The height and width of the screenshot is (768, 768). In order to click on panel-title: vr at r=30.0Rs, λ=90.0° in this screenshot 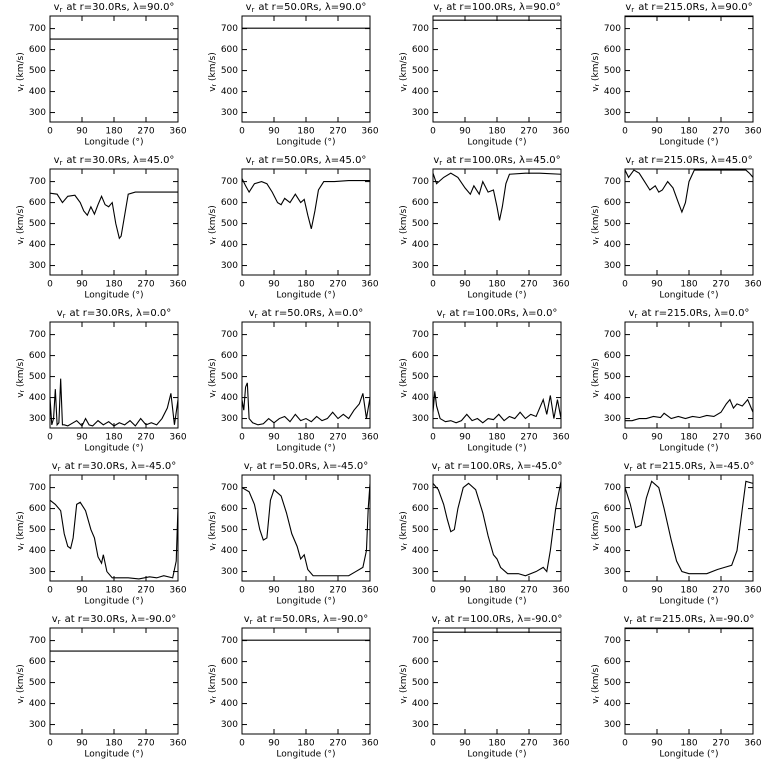, I will do `click(114, 8)`.